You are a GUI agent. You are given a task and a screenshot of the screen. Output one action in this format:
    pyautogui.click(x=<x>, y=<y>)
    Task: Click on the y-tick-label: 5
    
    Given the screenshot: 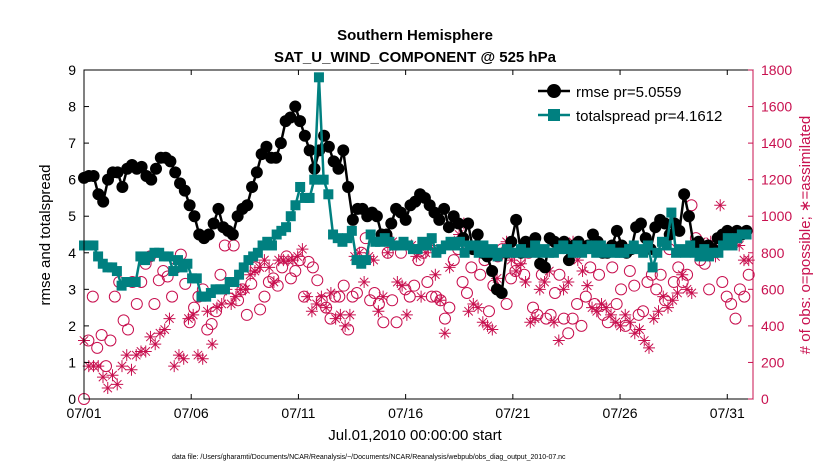 What is the action you would take?
    pyautogui.click(x=72, y=216)
    